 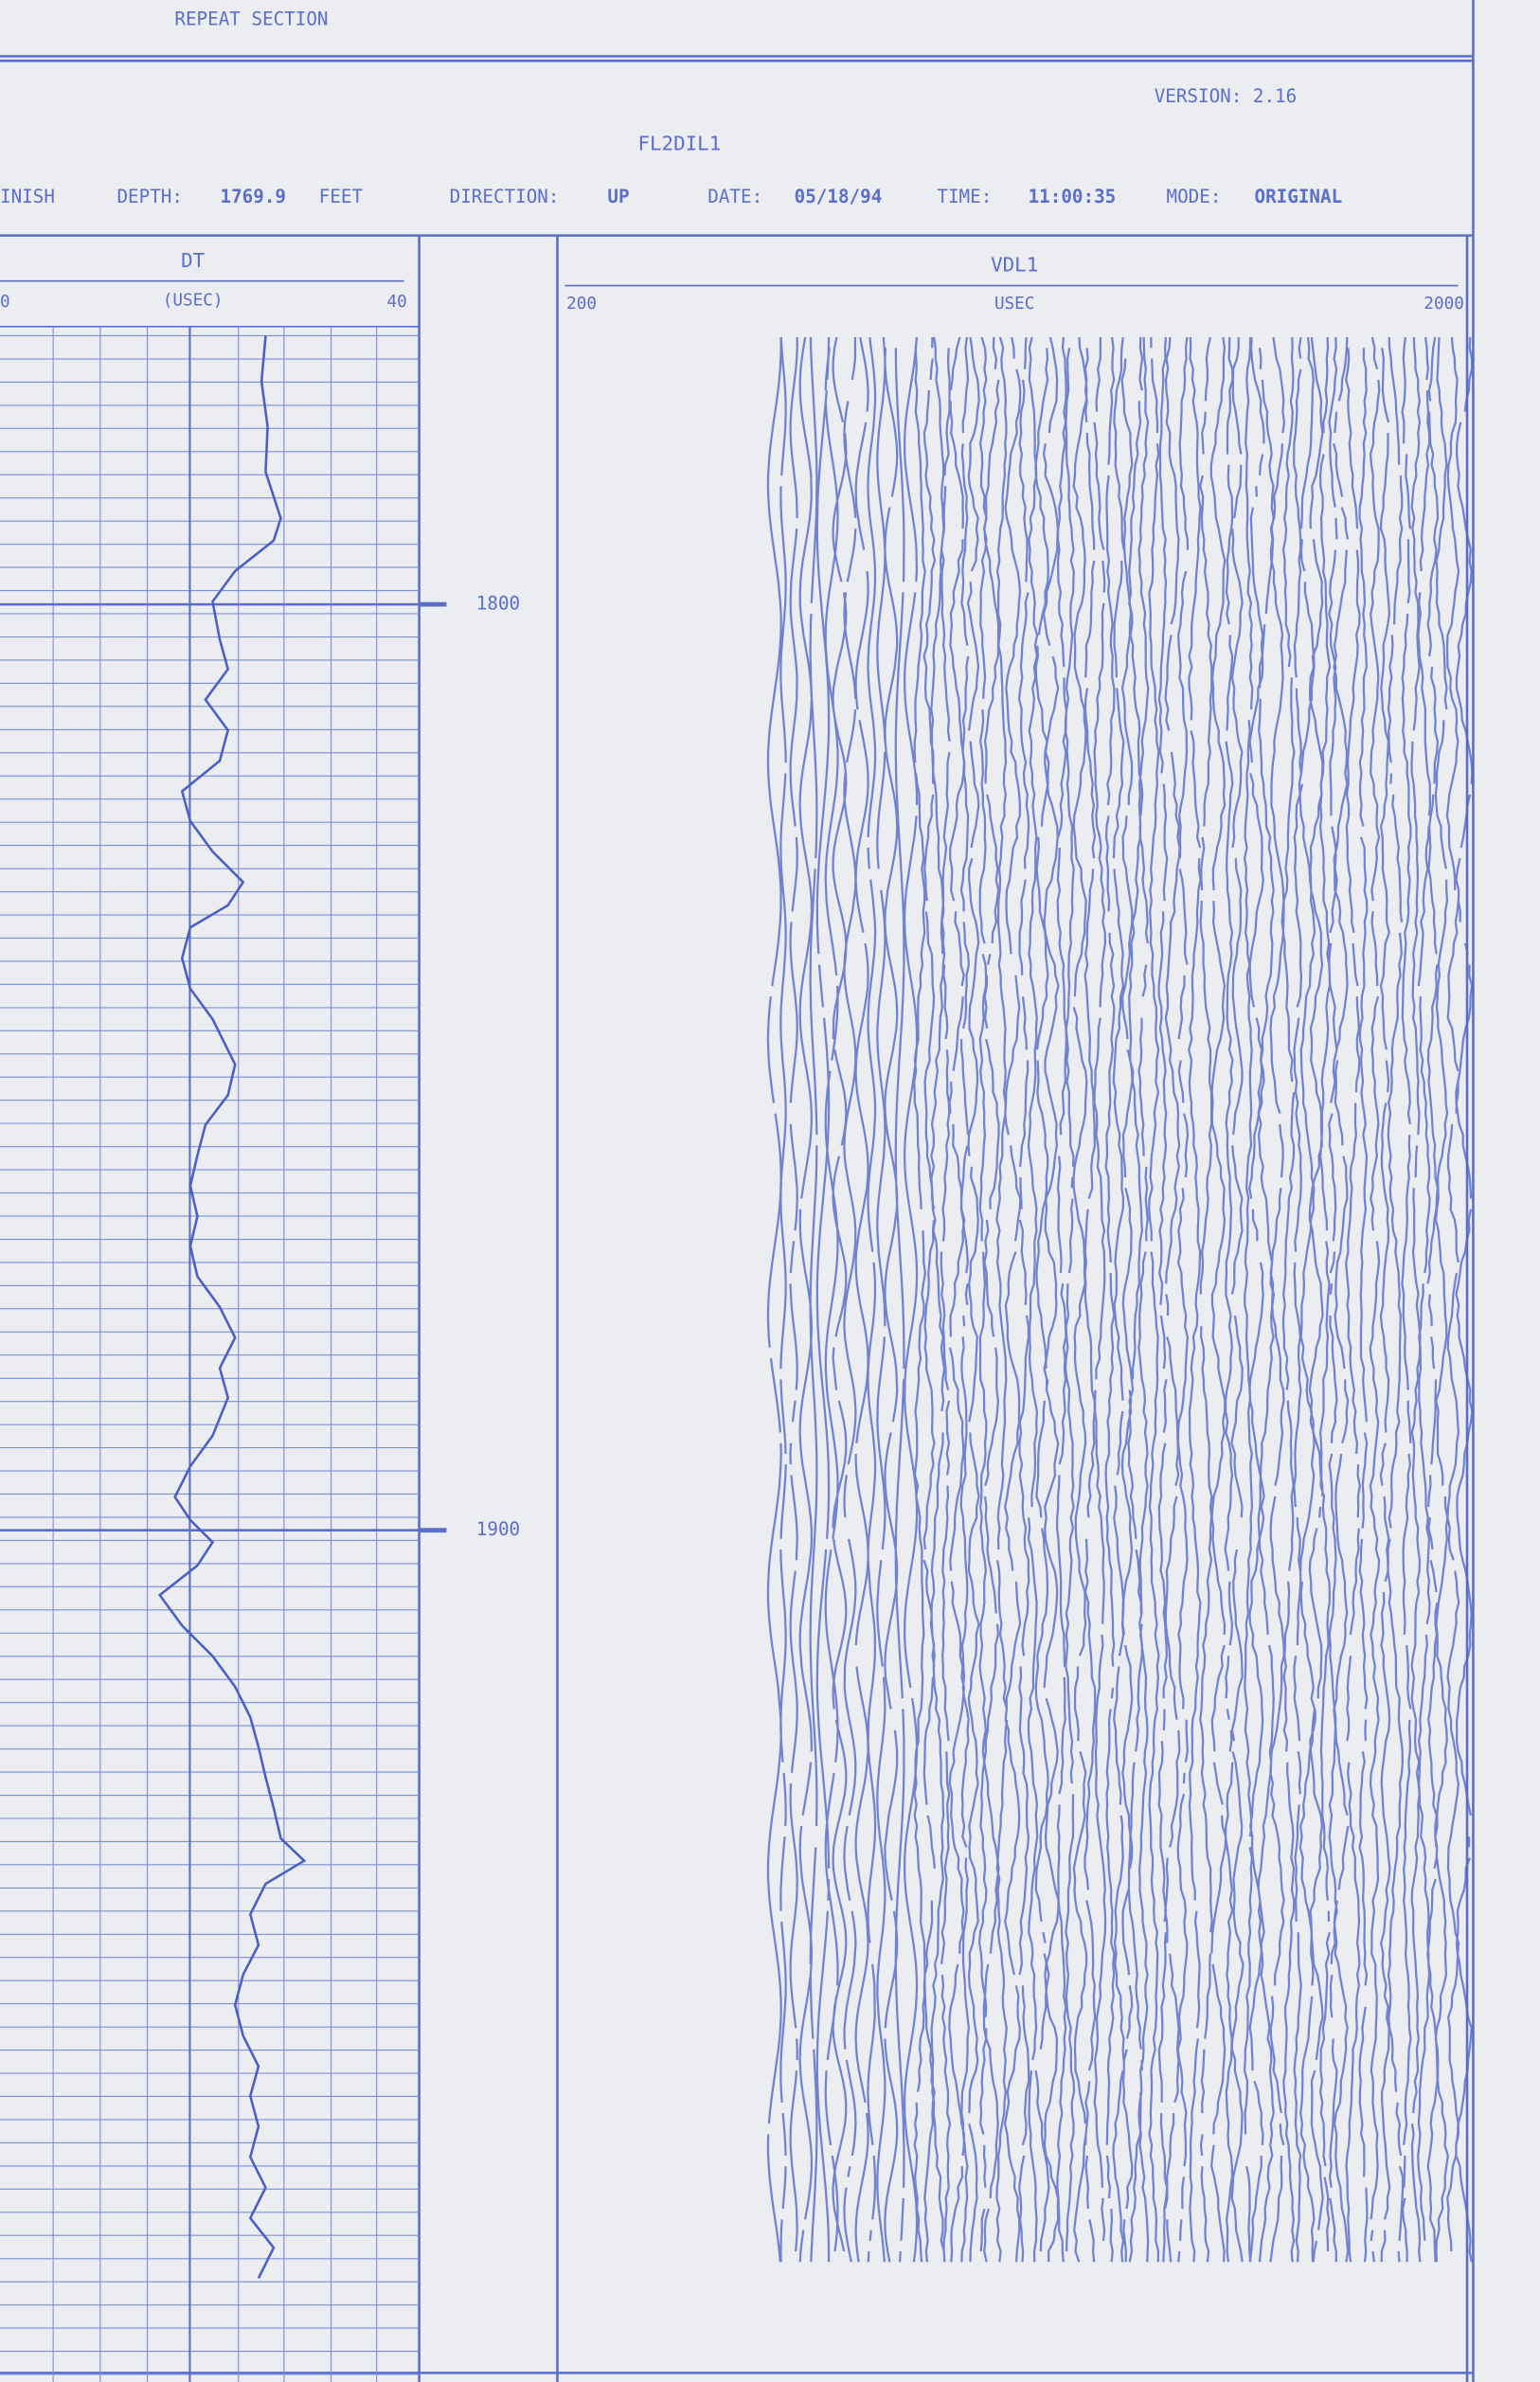 What do you see at coordinates (505, 196) in the screenshot?
I see `direction-label: DIRECTION:` at bounding box center [505, 196].